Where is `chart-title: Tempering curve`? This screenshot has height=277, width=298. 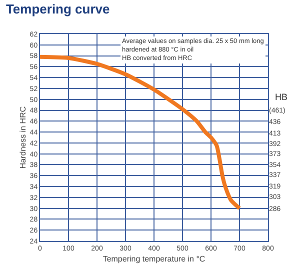 chart-title: Tempering curve is located at coordinates (58, 8).